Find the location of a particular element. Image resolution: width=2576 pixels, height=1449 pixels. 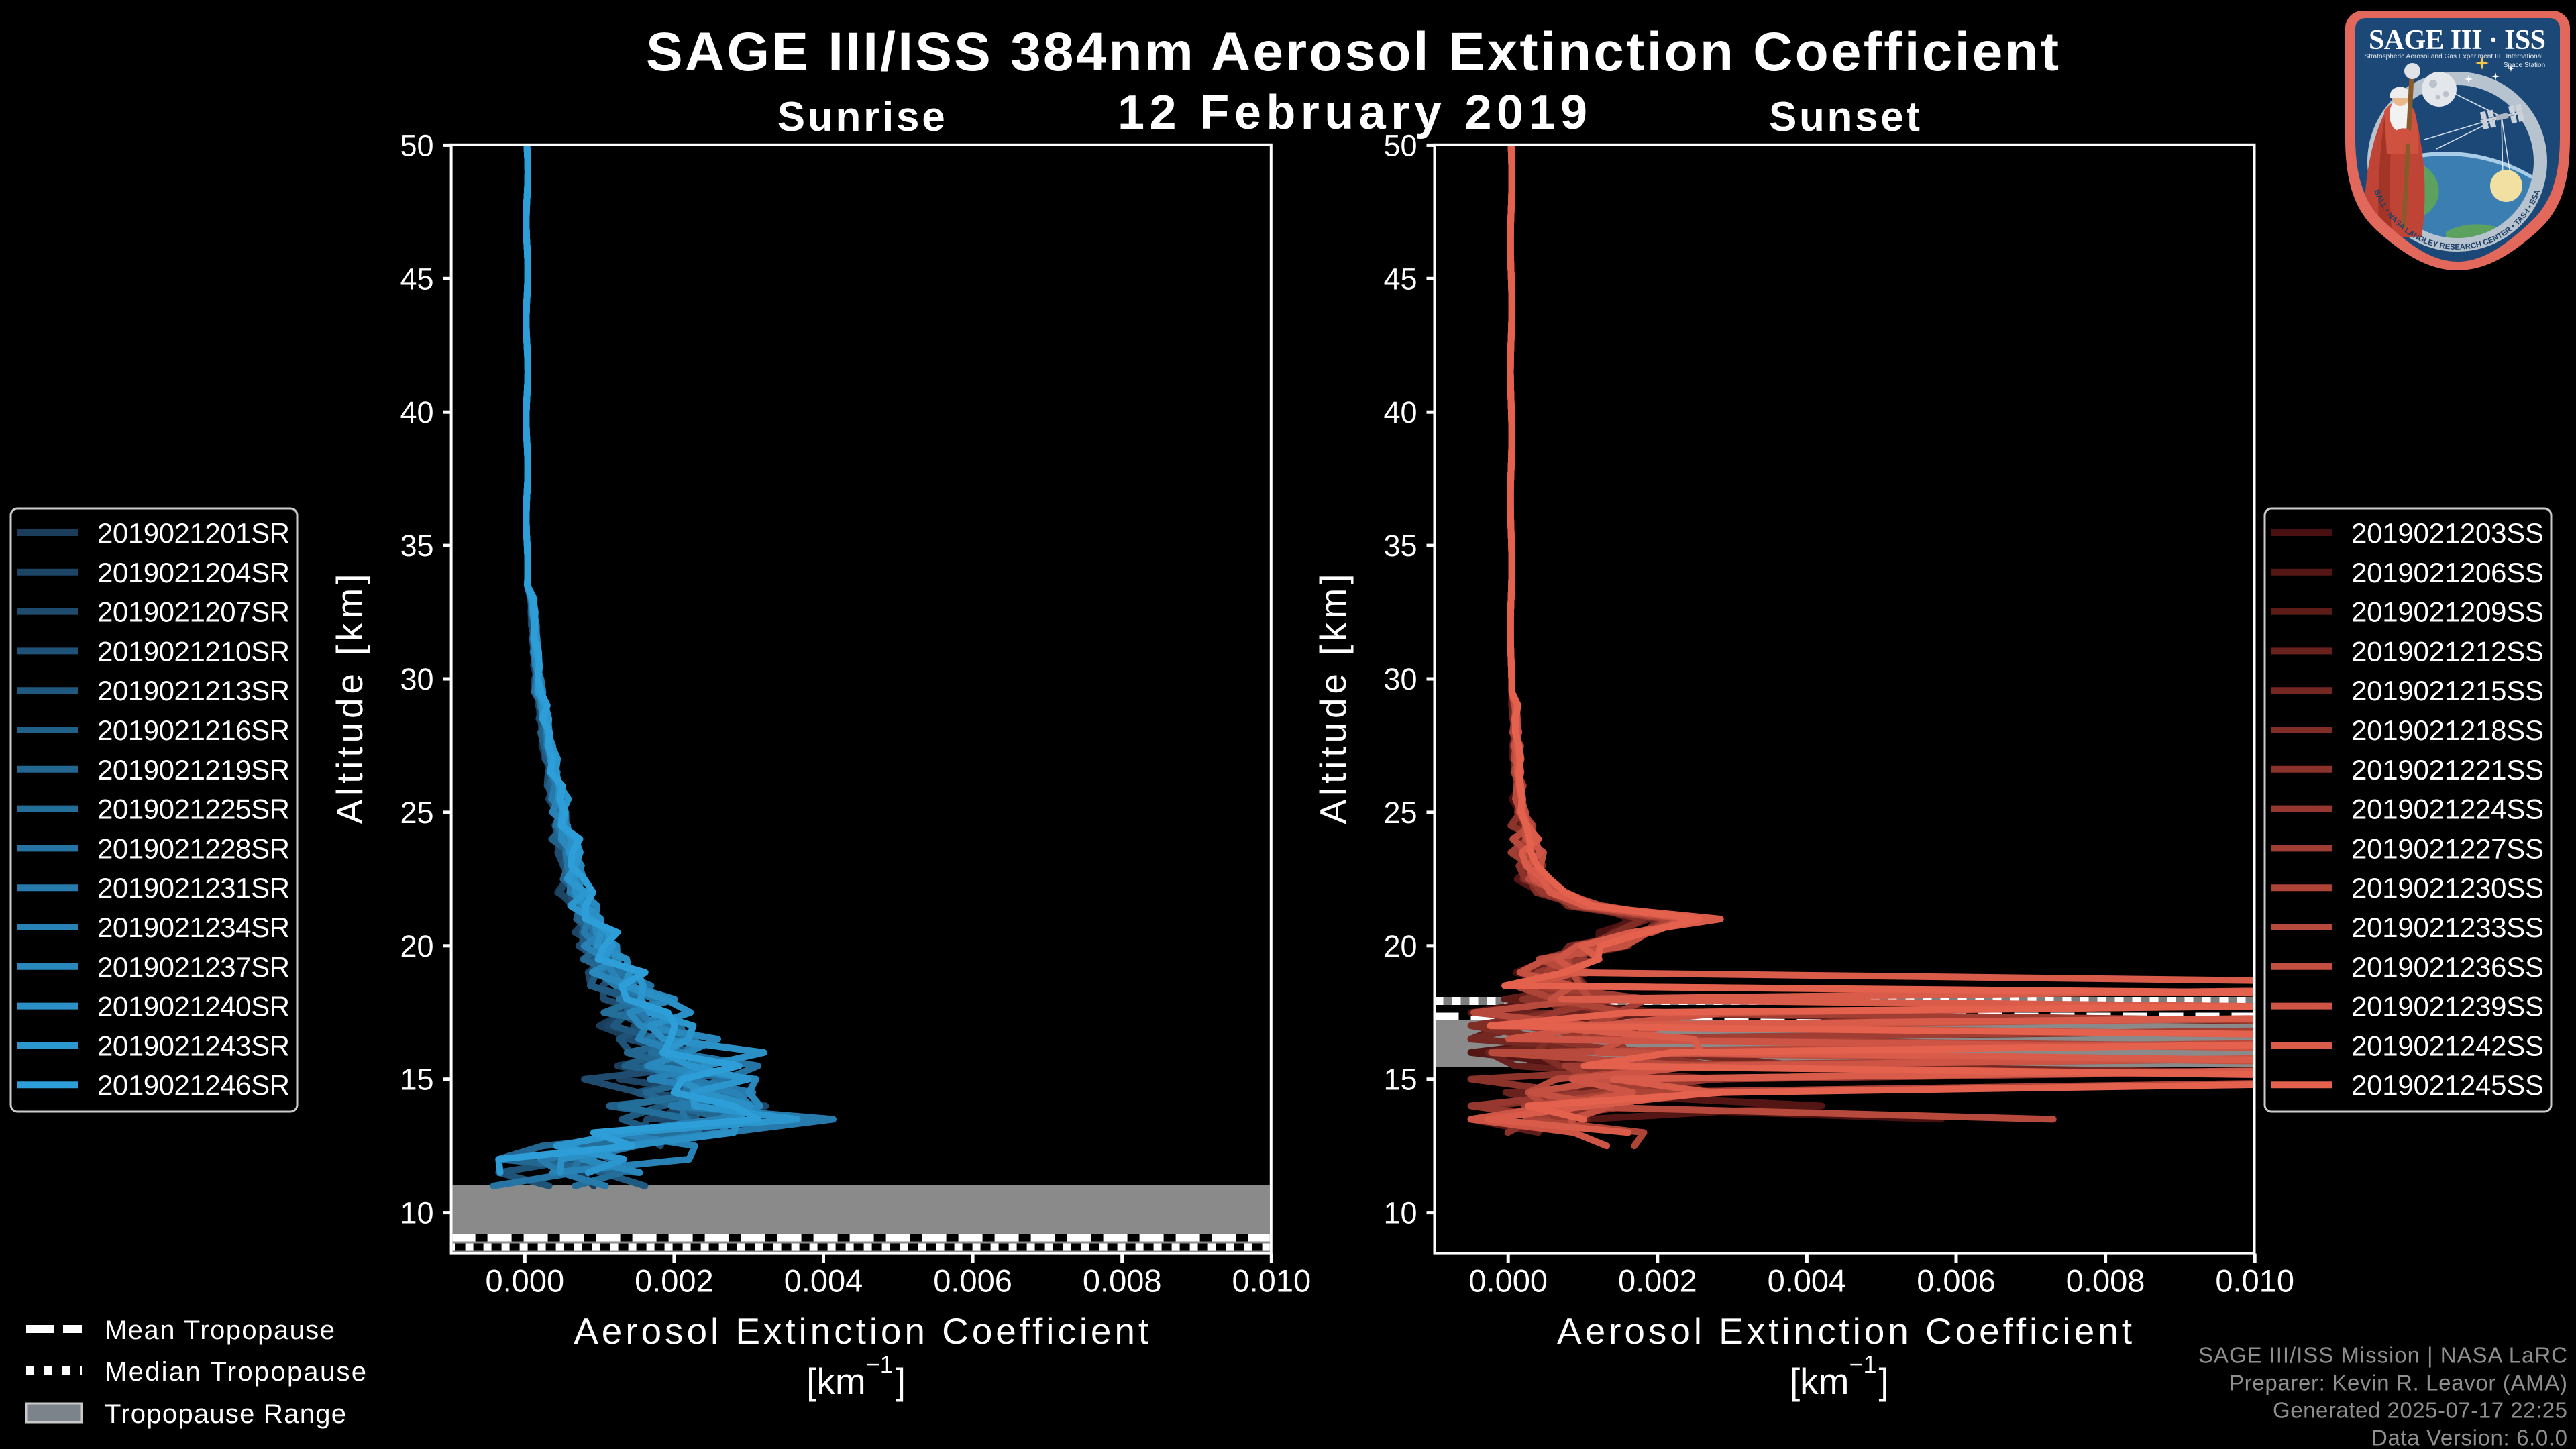

svg-text: 2019021234SR is located at coordinates (193, 927).